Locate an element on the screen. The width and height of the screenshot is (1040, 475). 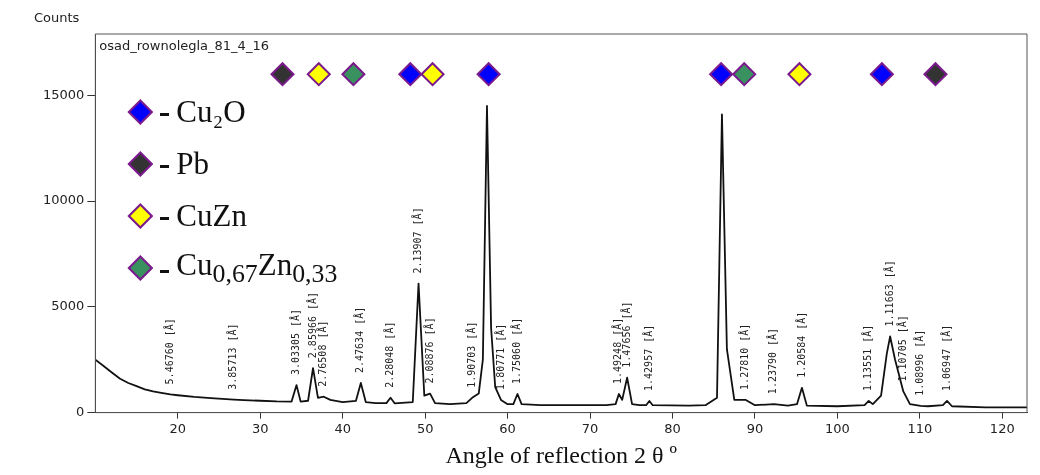
x-tick-label: 110 is located at coordinates (920, 428).